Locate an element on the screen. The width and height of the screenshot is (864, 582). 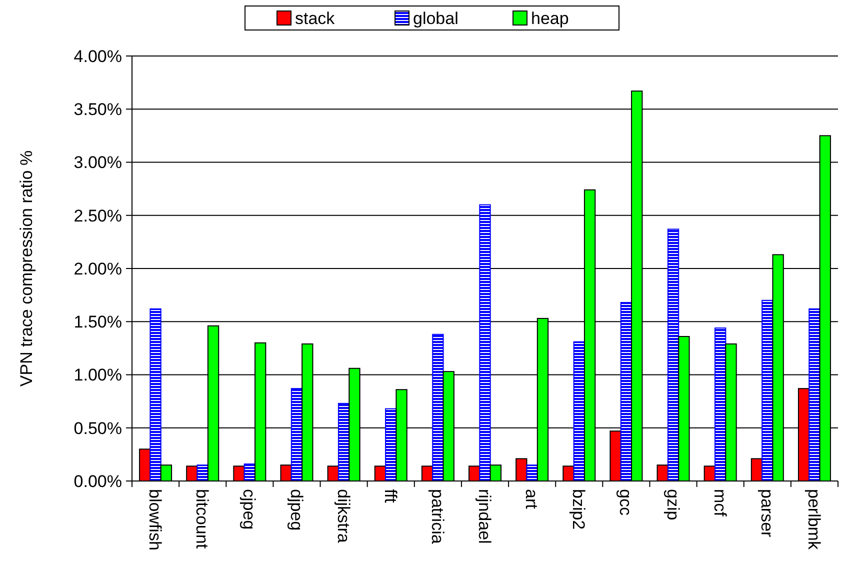
x-tick-label: cjpeg is located at coordinates (249, 509).